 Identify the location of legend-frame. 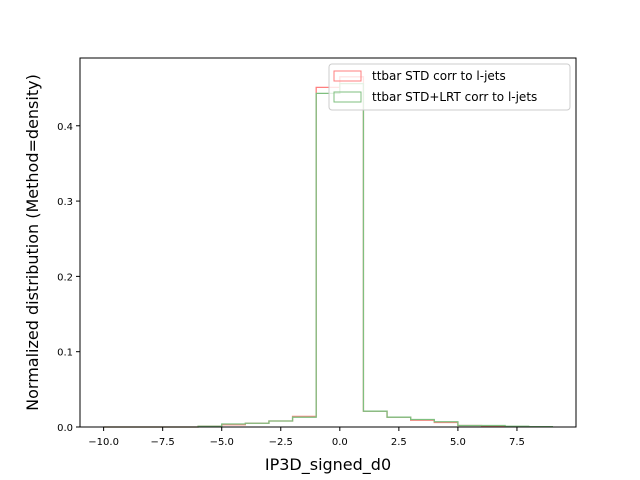
(449, 87).